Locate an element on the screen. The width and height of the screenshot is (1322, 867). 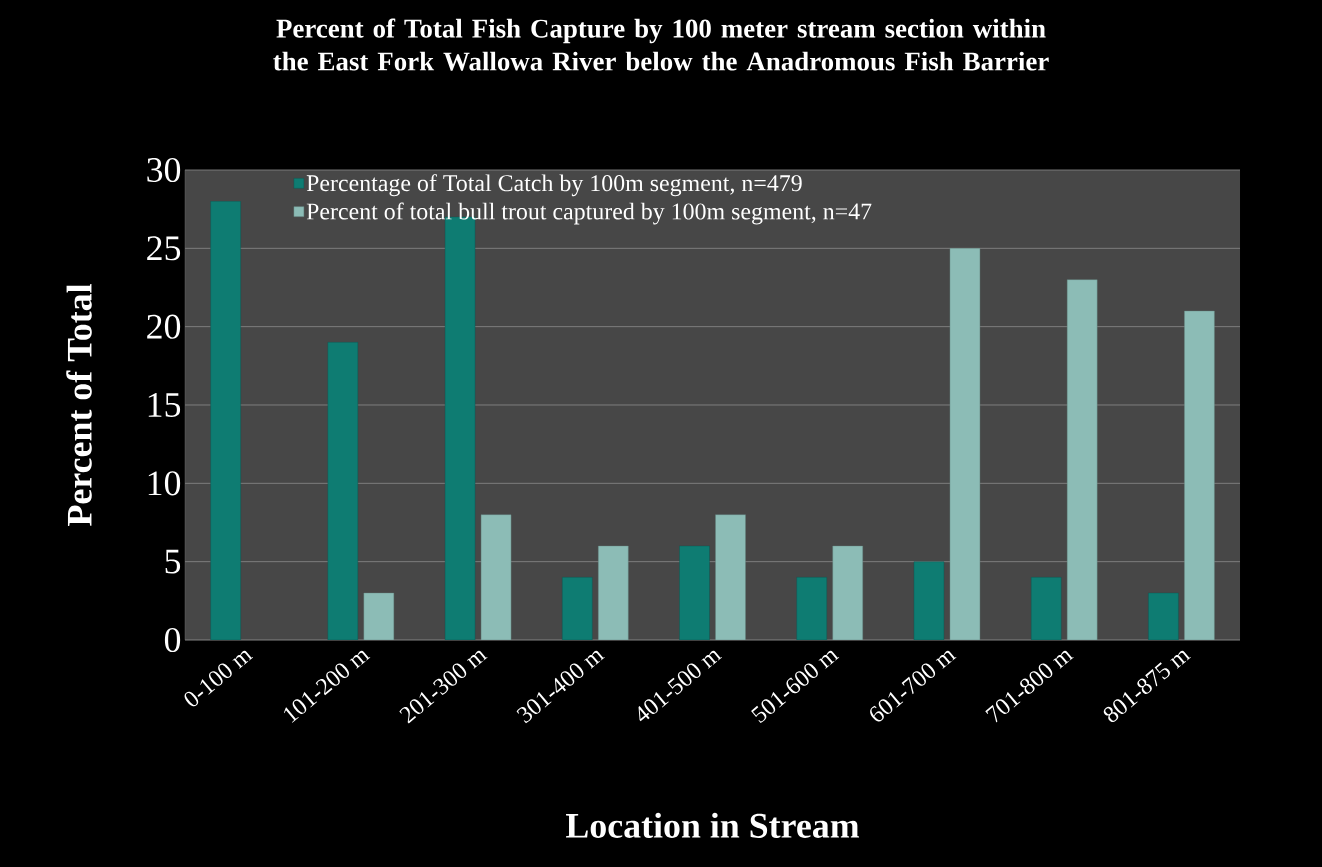
y-tick-label: 20 is located at coordinates (164, 326).